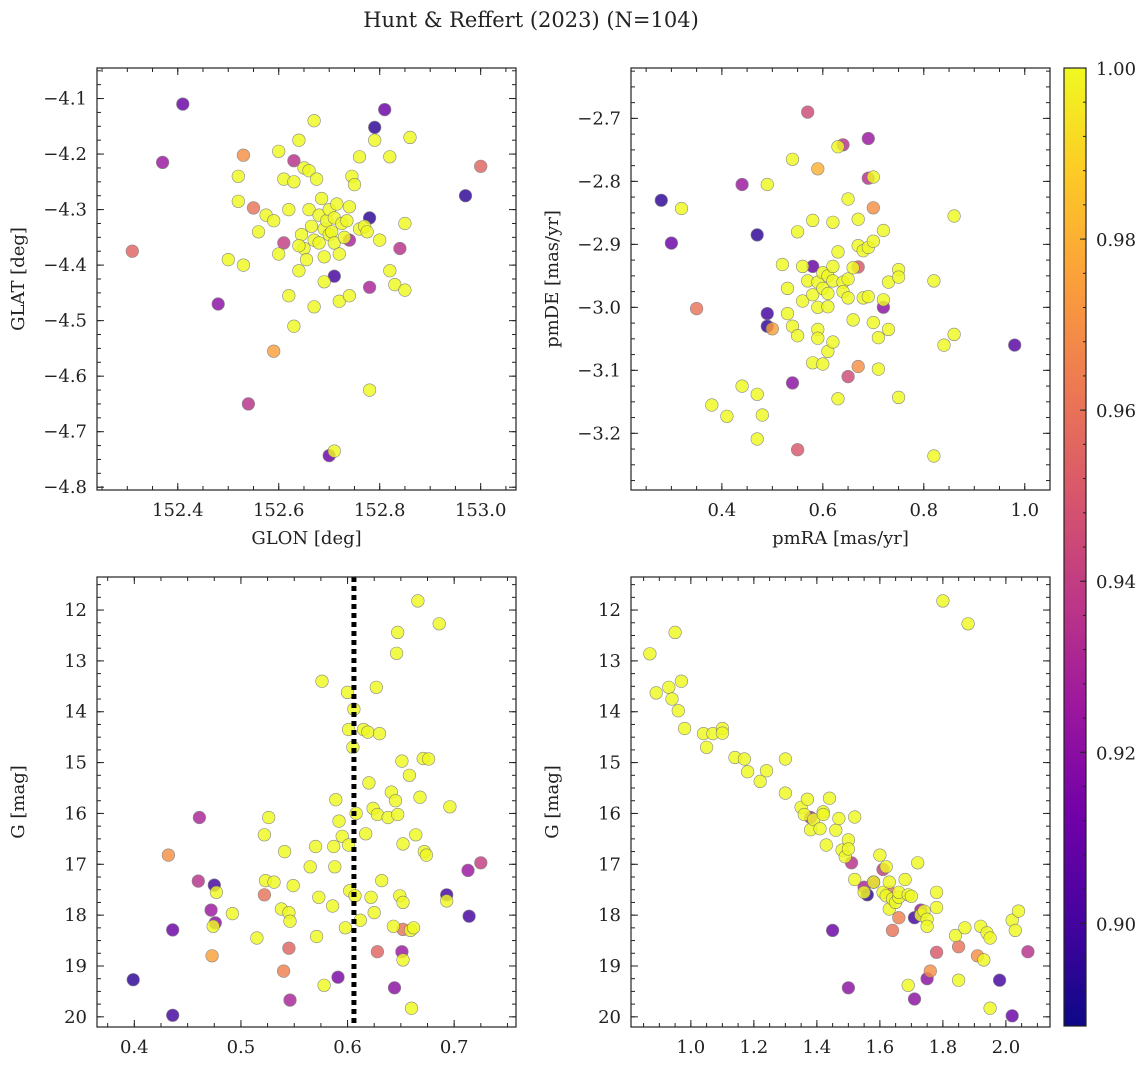 This screenshot has width=1148, height=1067. Describe the element at coordinates (1116, 582) in the screenshot. I see `colorbar-tick-label: 0.94` at that location.